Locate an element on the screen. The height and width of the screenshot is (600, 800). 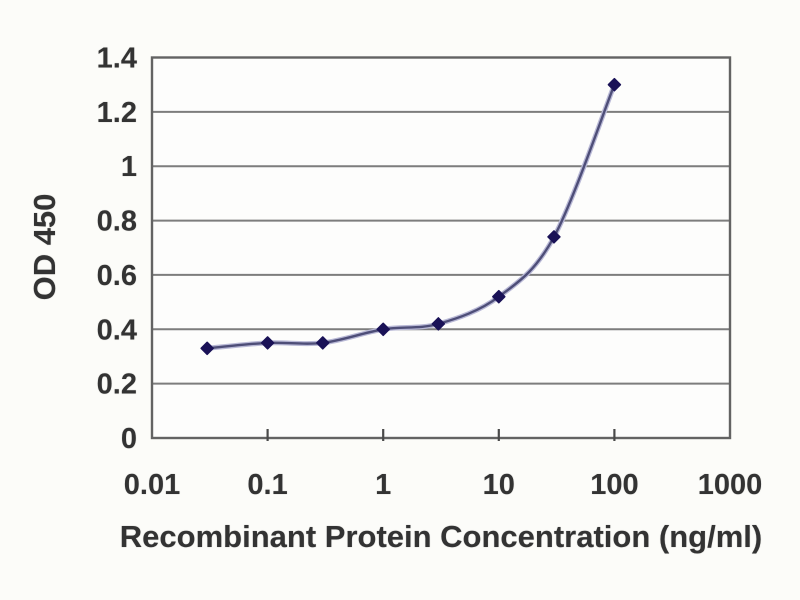
x-tick-label: 100 is located at coordinates (614, 485).